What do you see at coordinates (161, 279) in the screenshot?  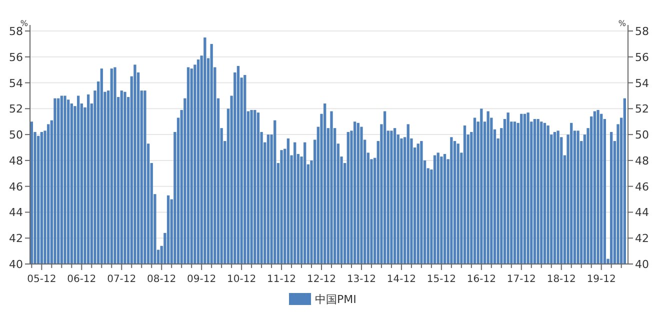 I see `x-tick-label: 08-12` at bounding box center [161, 279].